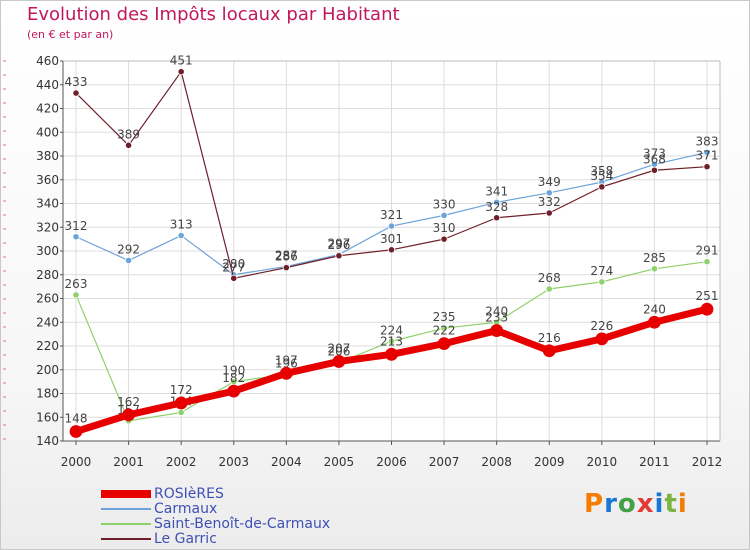 The width and height of the screenshot is (750, 550). Describe the element at coordinates (601, 271) in the screenshot. I see `data-label-saint_benoit: 274` at that location.